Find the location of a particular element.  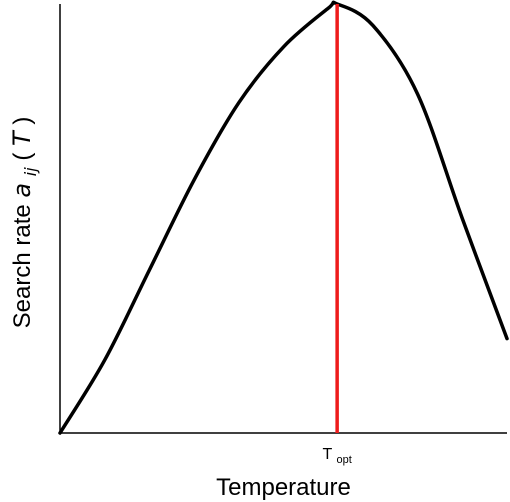

y-axis-symbol: a is located at coordinates (22, 190).